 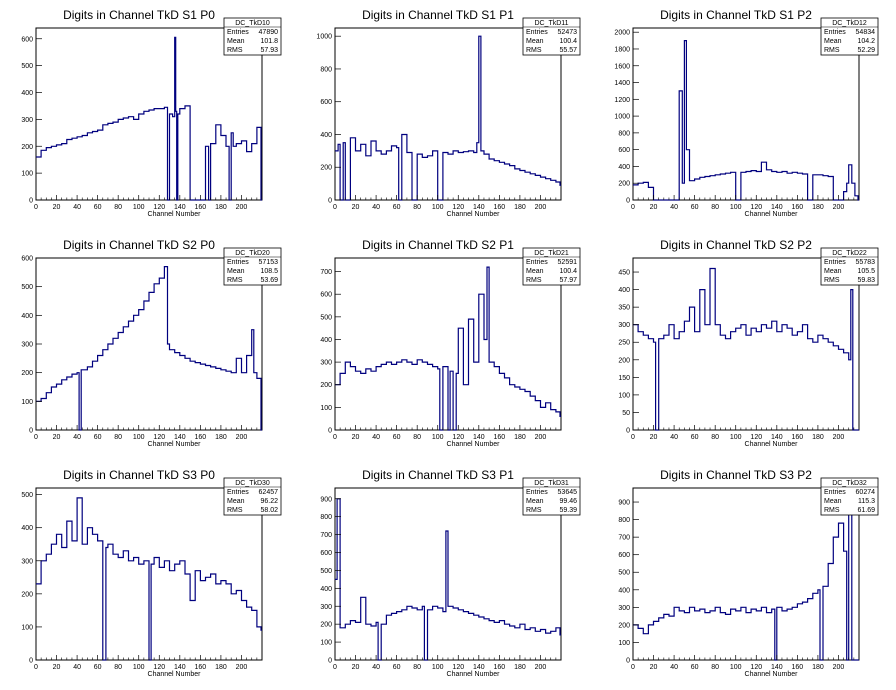 What do you see at coordinates (252, 483) in the screenshot?
I see `stats-name: DC_TkD30` at bounding box center [252, 483].